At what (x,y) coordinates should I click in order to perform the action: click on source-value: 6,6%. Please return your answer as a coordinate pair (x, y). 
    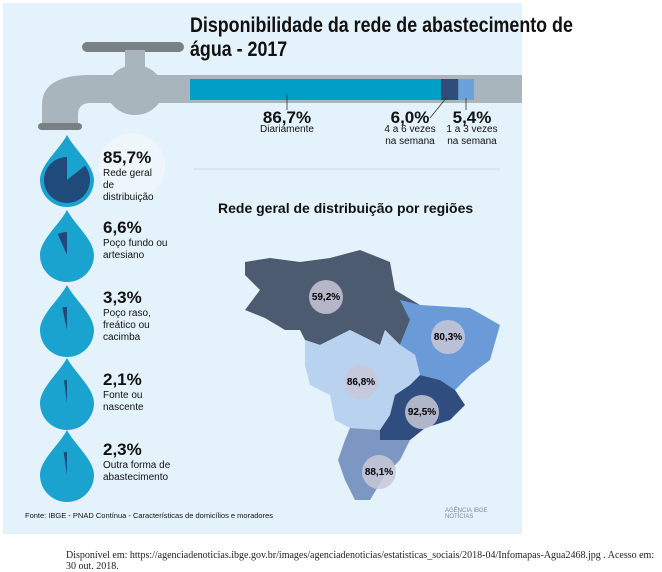
    Looking at the image, I should click on (122, 227).